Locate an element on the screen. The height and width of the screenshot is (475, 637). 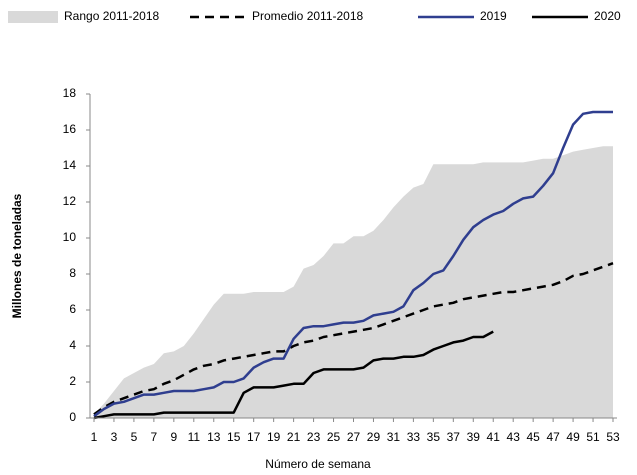
x-tick-label: 41 is located at coordinates (494, 437).